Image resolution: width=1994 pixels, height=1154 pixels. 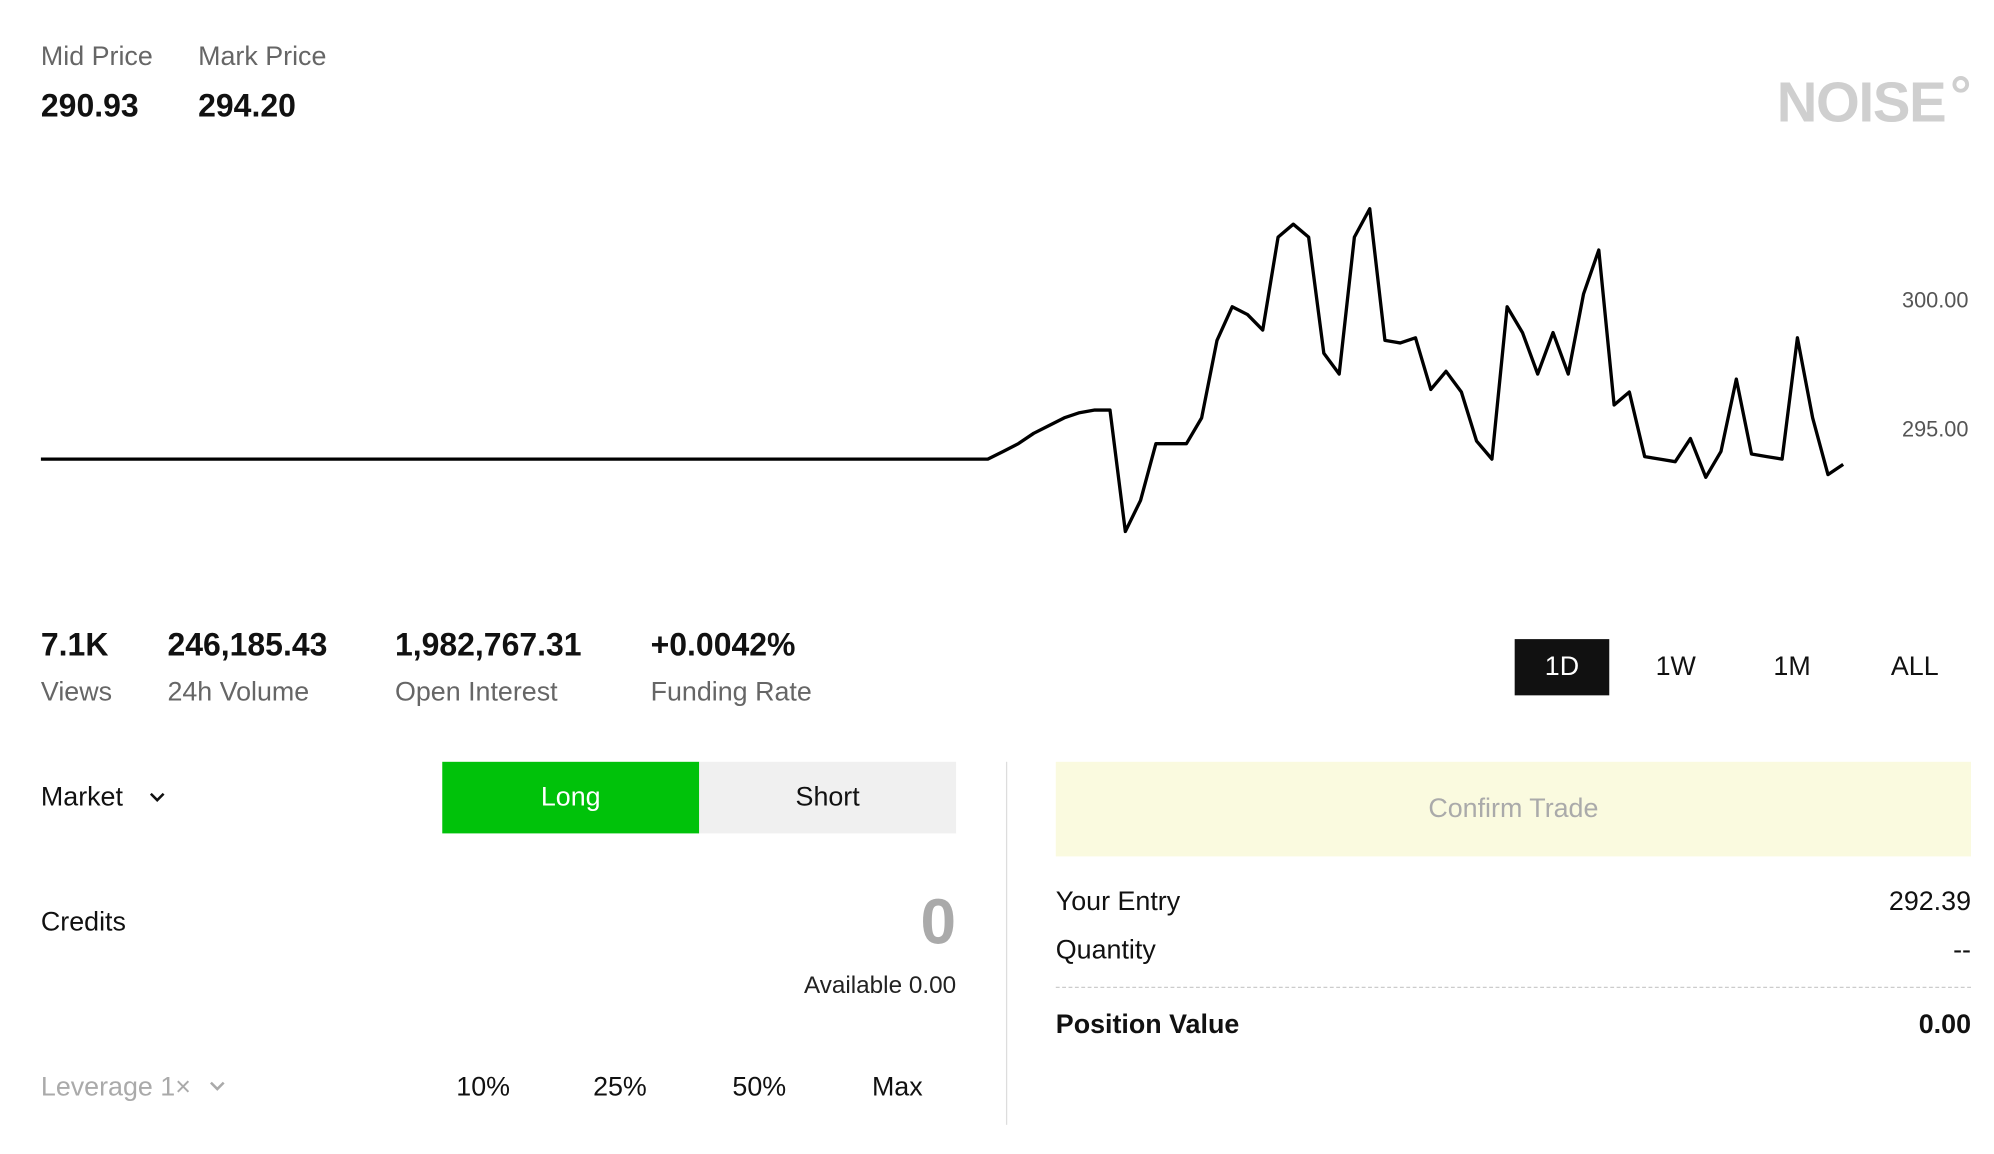 What do you see at coordinates (1006, 943) in the screenshot?
I see `divider` at bounding box center [1006, 943].